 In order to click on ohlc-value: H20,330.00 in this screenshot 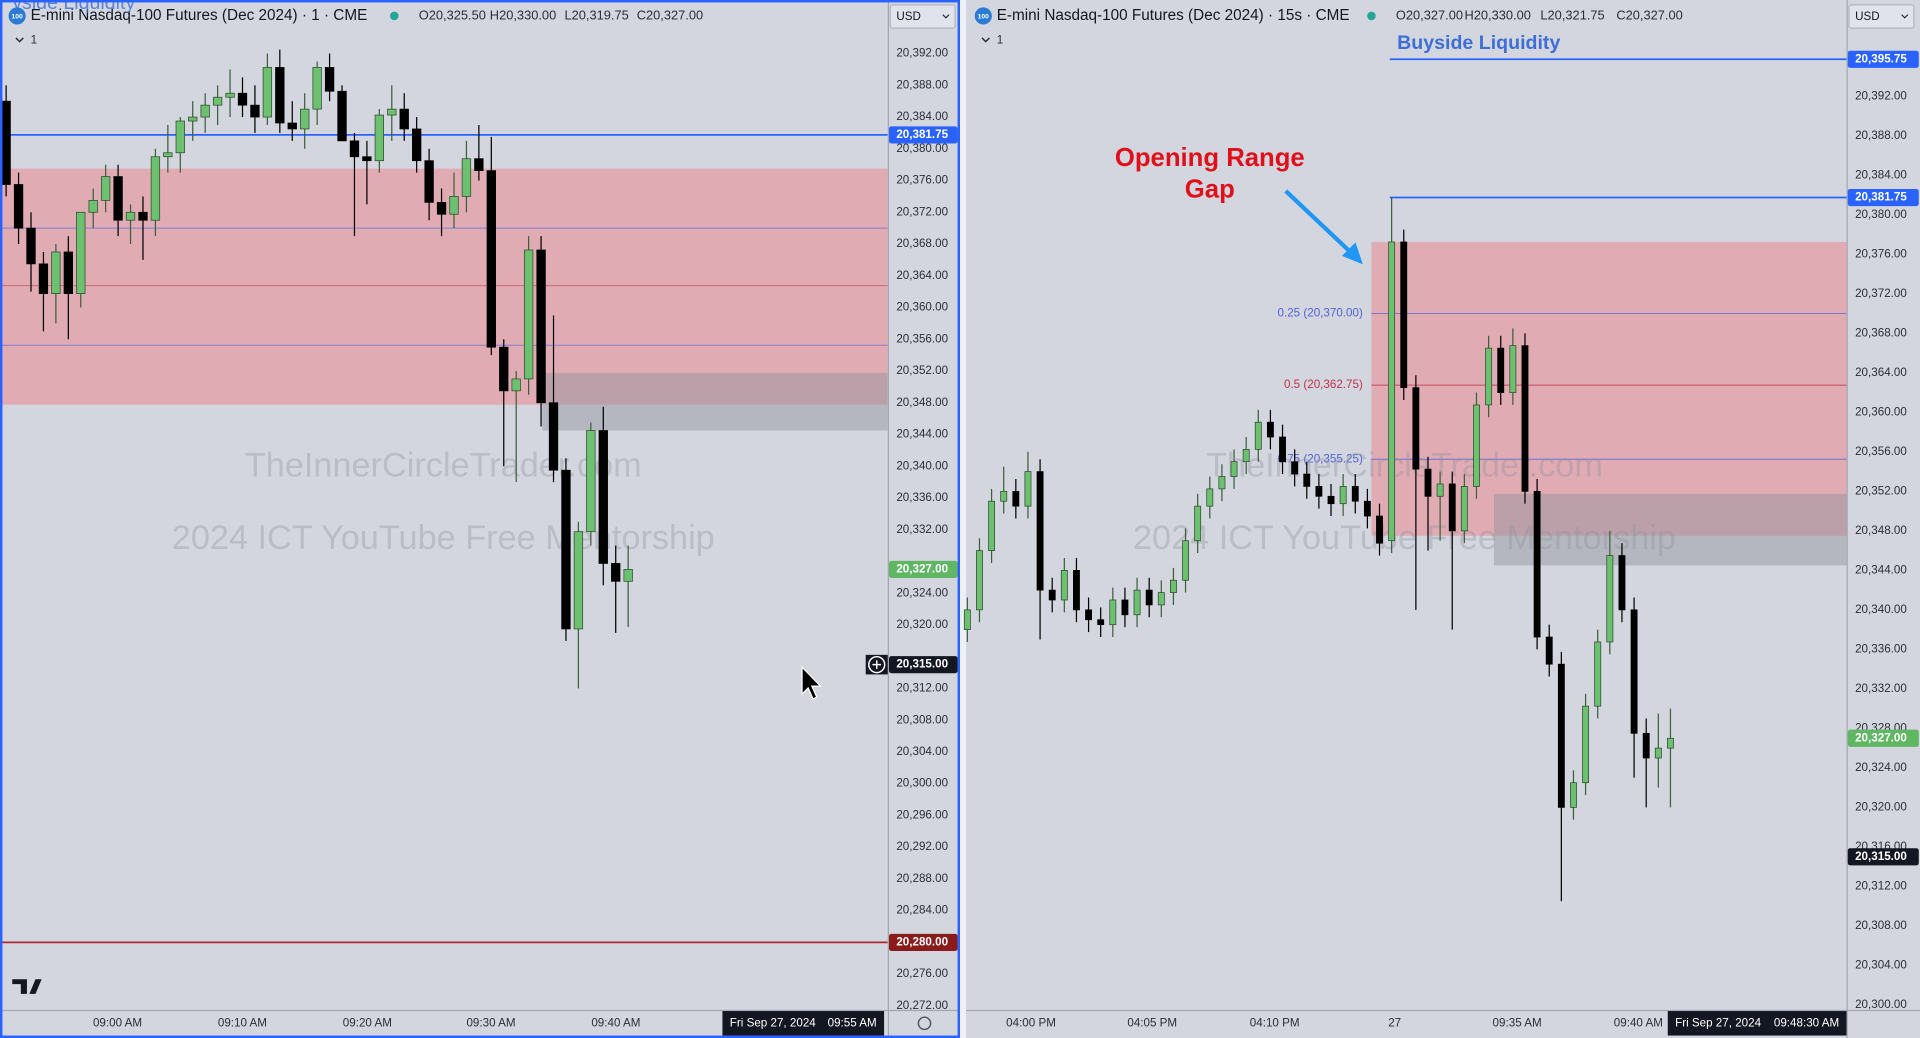, I will do `click(1497, 14)`.